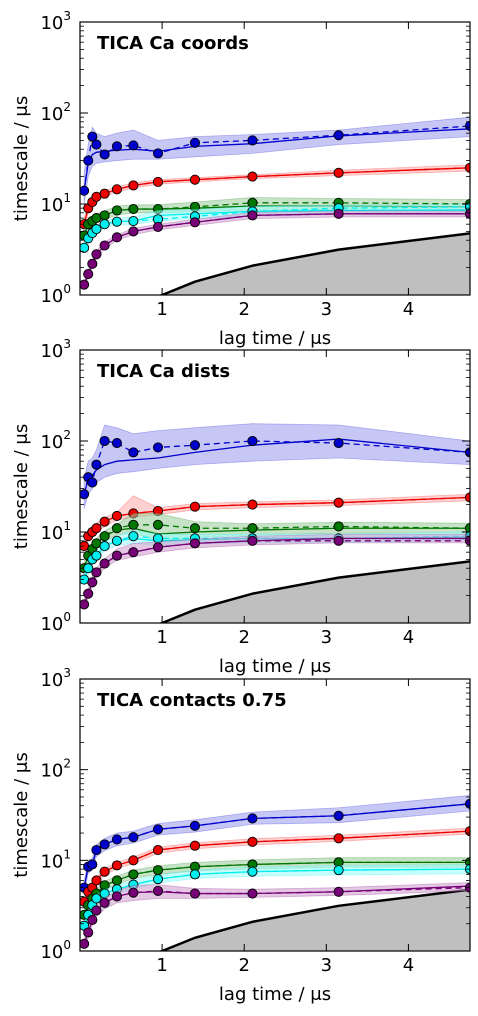 The width and height of the screenshot is (478, 1016). I want to click on x-tick-label: 2, so click(243, 309).